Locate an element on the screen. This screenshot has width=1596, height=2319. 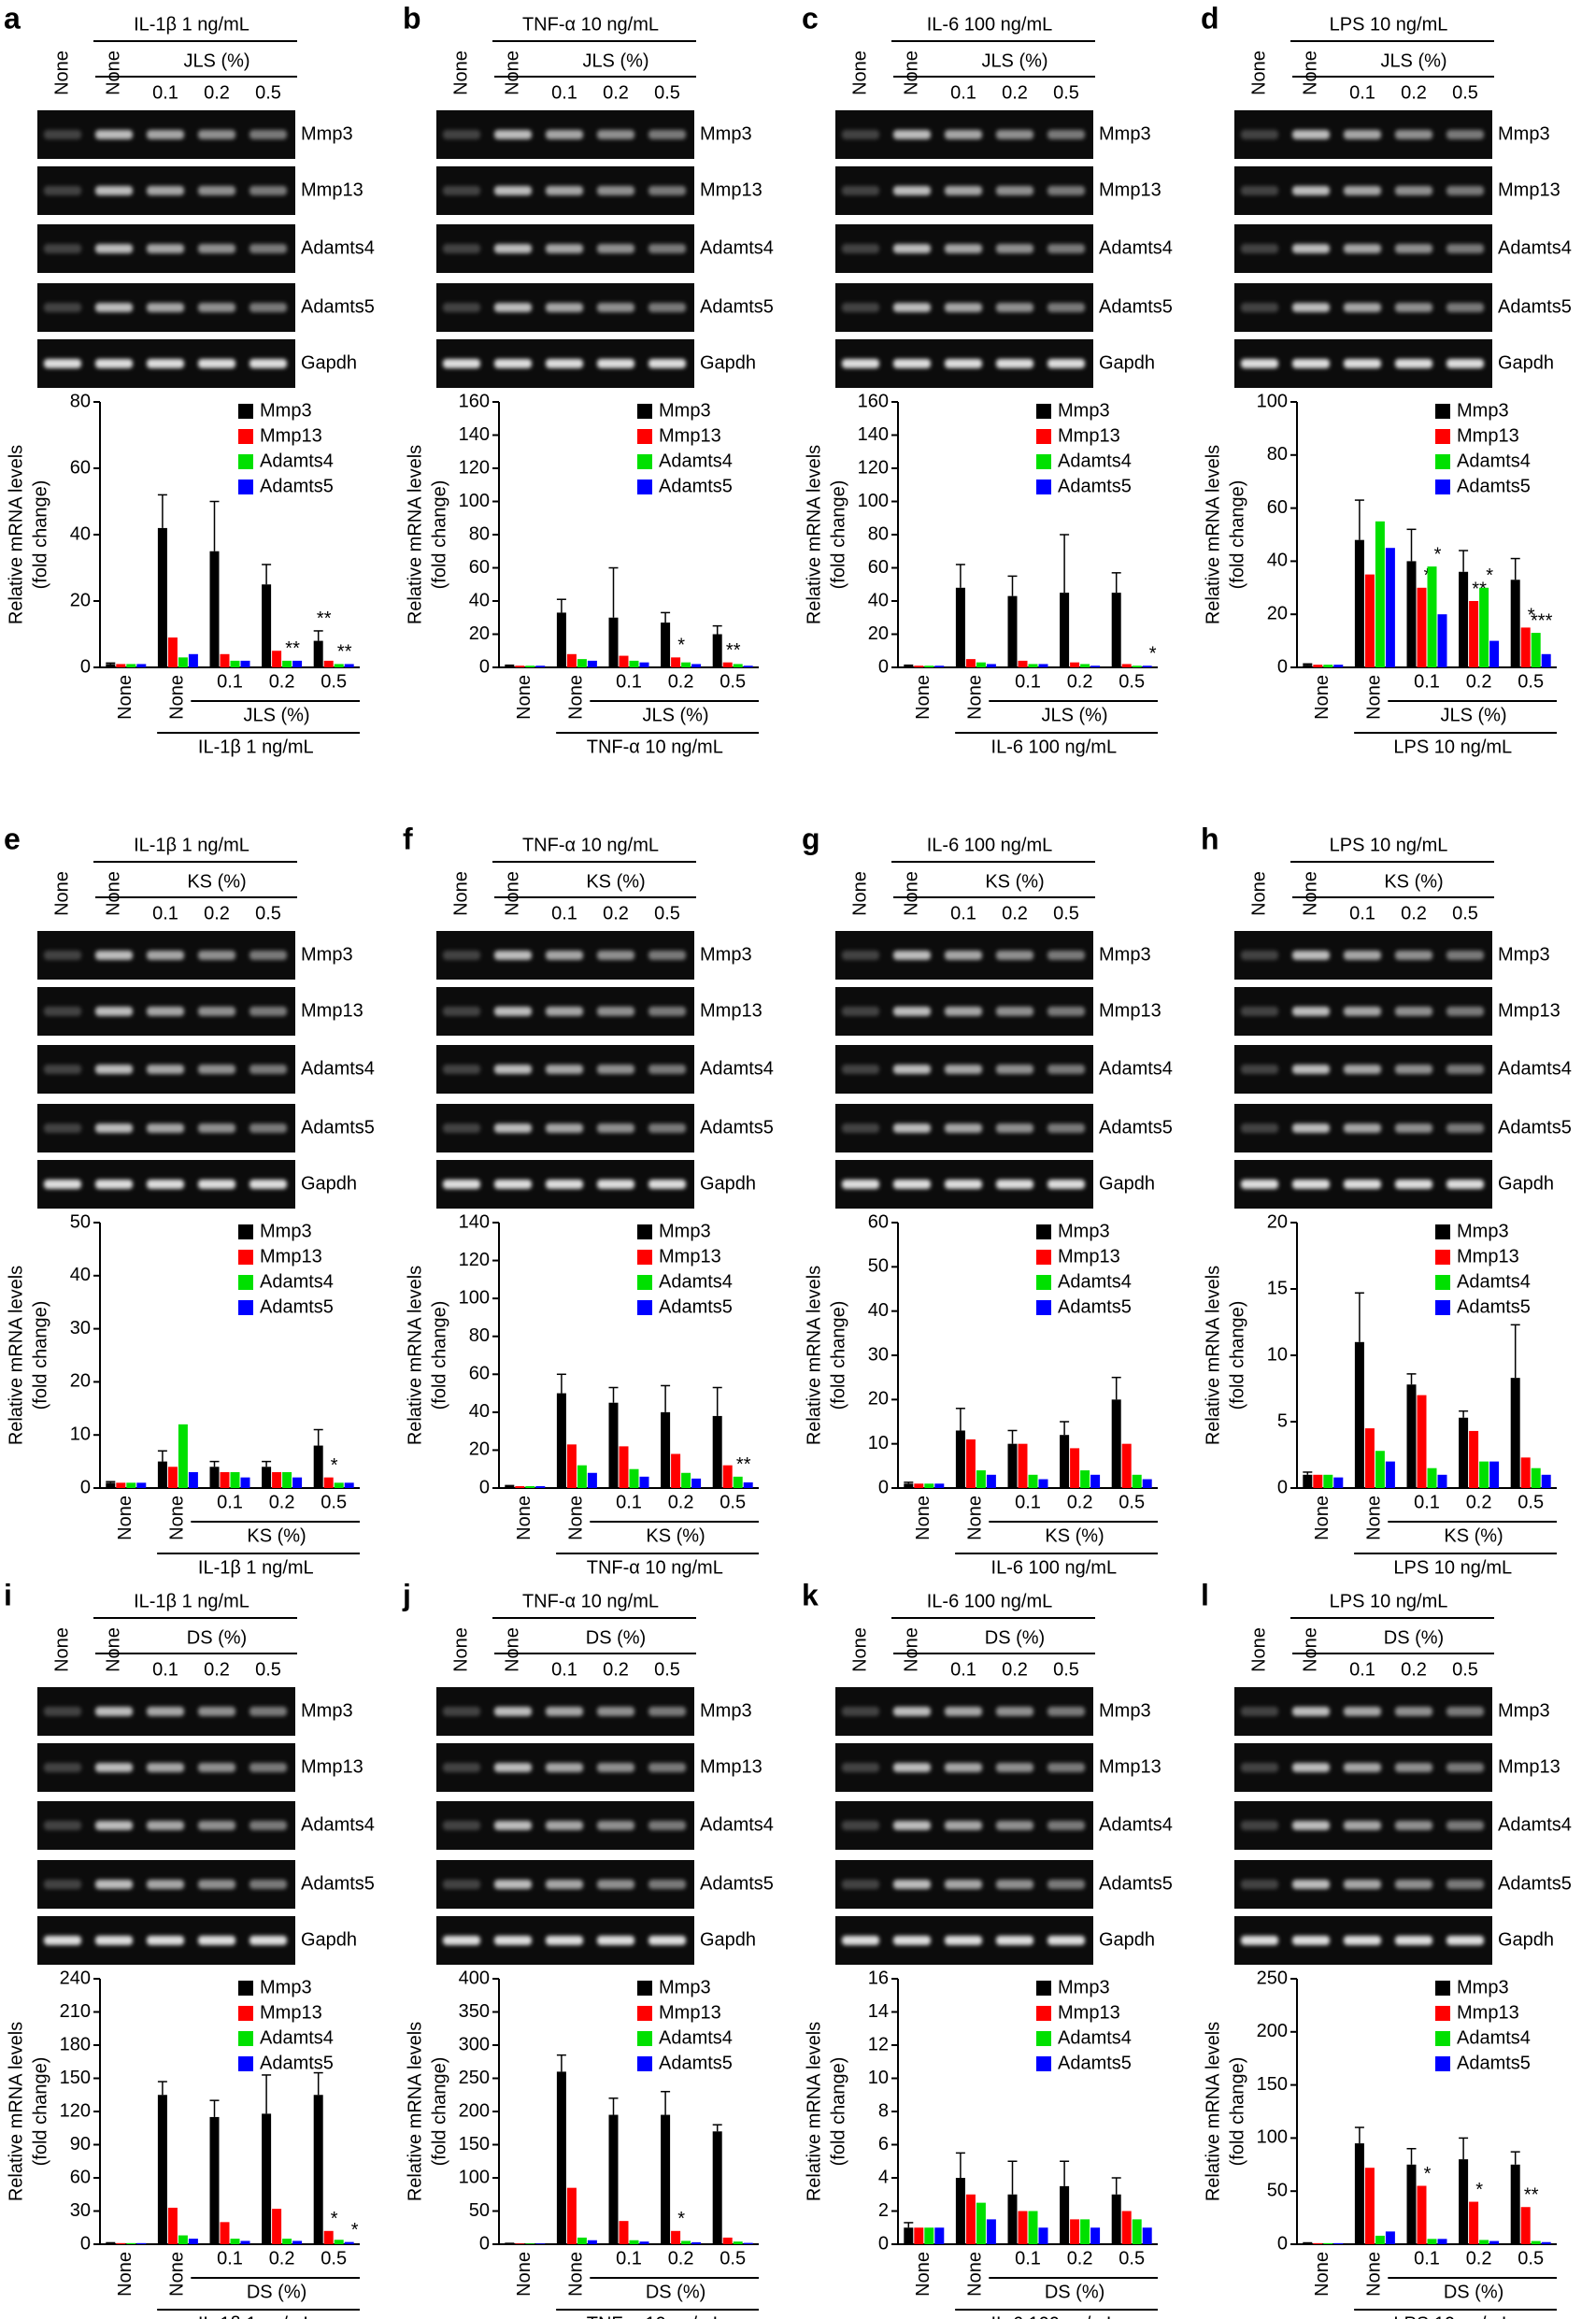
band-label: Gapdh is located at coordinates (728, 1939).